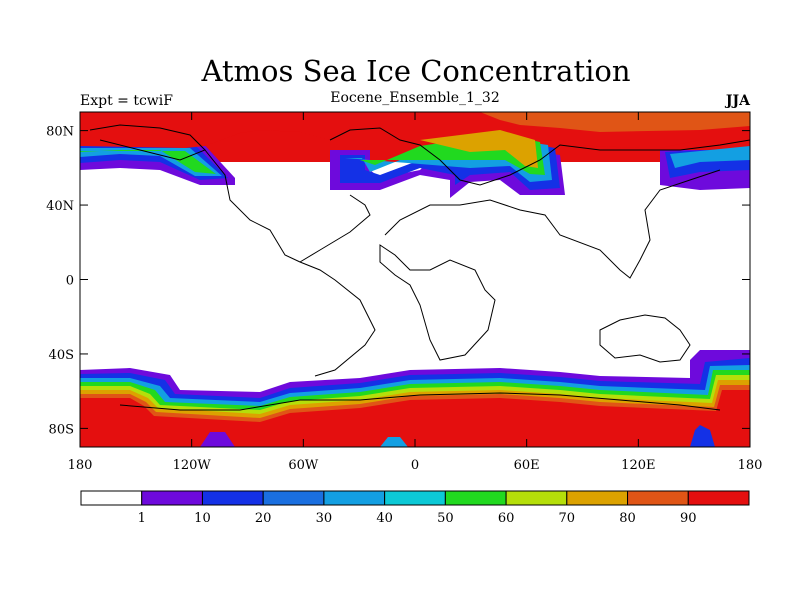 The image size is (800, 600). Describe the element at coordinates (737, 101) in the screenshot. I see `season-label: JJA` at that location.